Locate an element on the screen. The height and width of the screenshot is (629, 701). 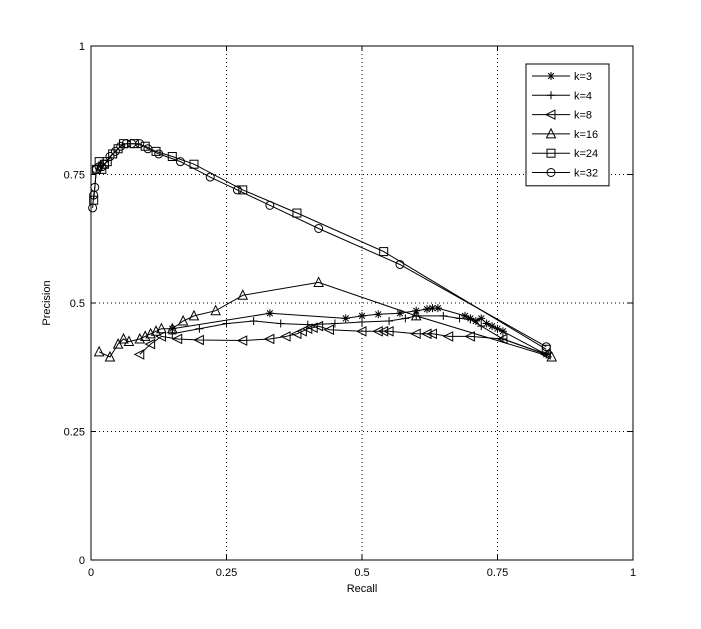
legend-label: k=32 is located at coordinates (586, 174).